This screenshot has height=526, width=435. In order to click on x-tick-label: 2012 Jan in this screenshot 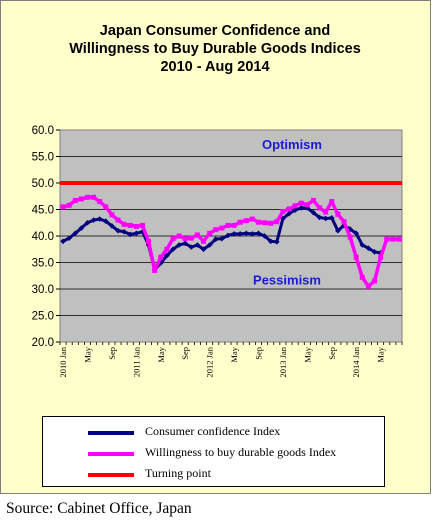, I will do `click(210, 361)`.